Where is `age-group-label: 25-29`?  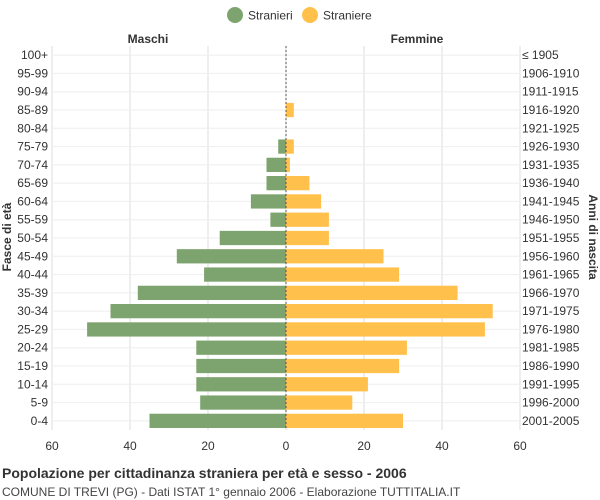 age-group-label: 25-29 is located at coordinates (32, 329).